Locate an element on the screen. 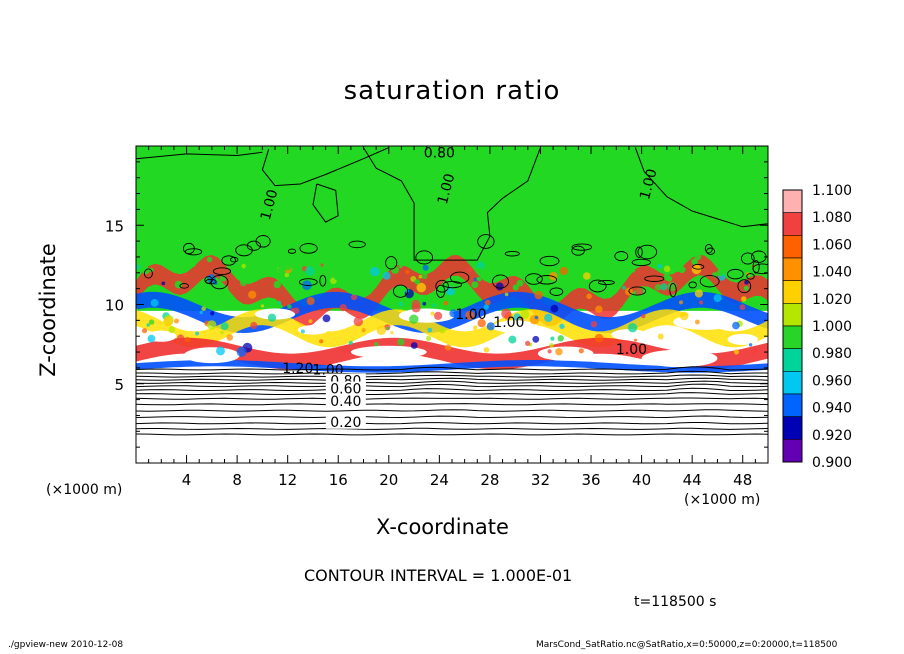 The image size is (904, 654). x-tick-label: 12 is located at coordinates (287, 480).